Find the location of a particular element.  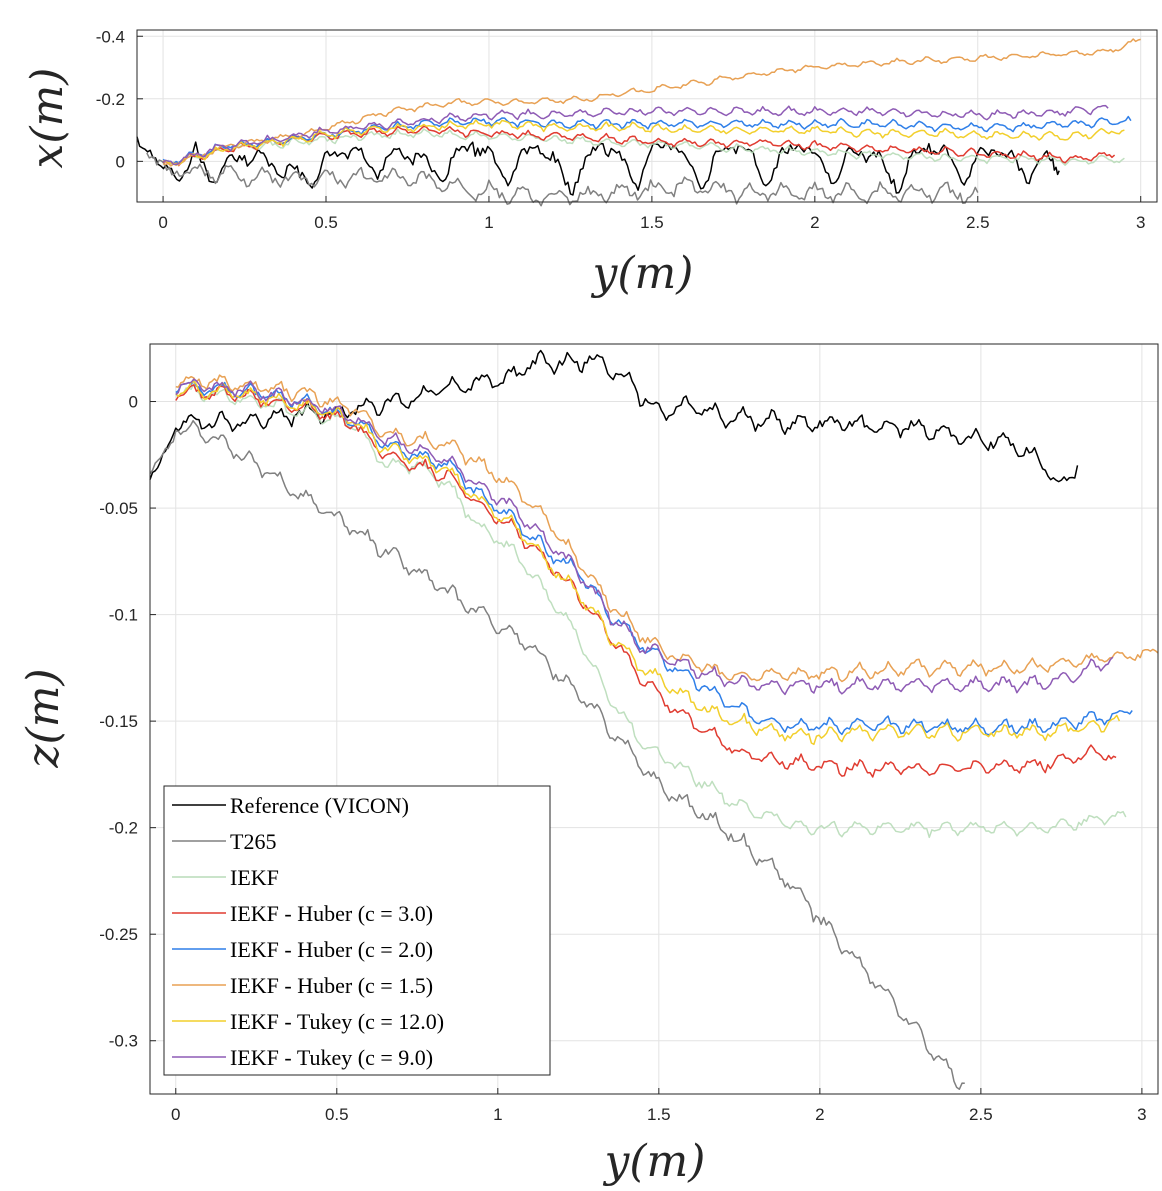

bottom-y-tick-label: -0.25 is located at coordinates (118, 934).